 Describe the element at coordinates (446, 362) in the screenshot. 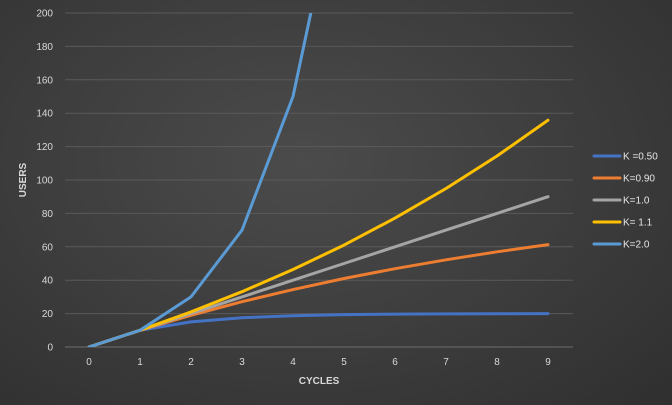

I see `x-tick-label: 7` at that location.